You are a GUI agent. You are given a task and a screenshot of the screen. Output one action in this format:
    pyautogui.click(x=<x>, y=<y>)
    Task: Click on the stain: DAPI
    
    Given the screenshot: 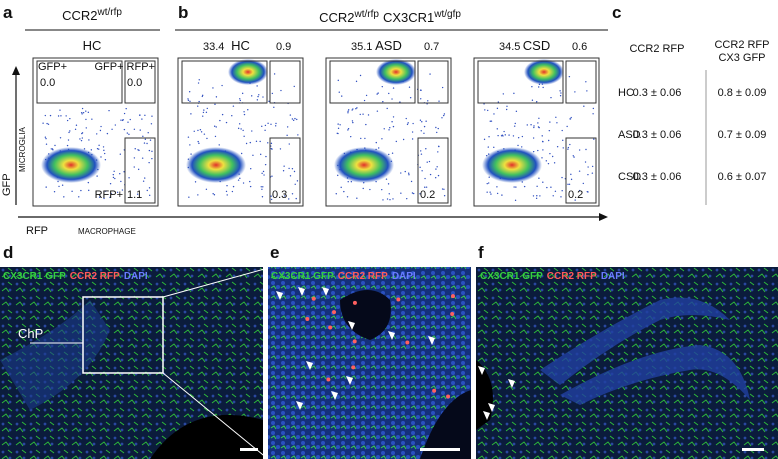 What is the action you would take?
    pyautogui.click(x=404, y=276)
    